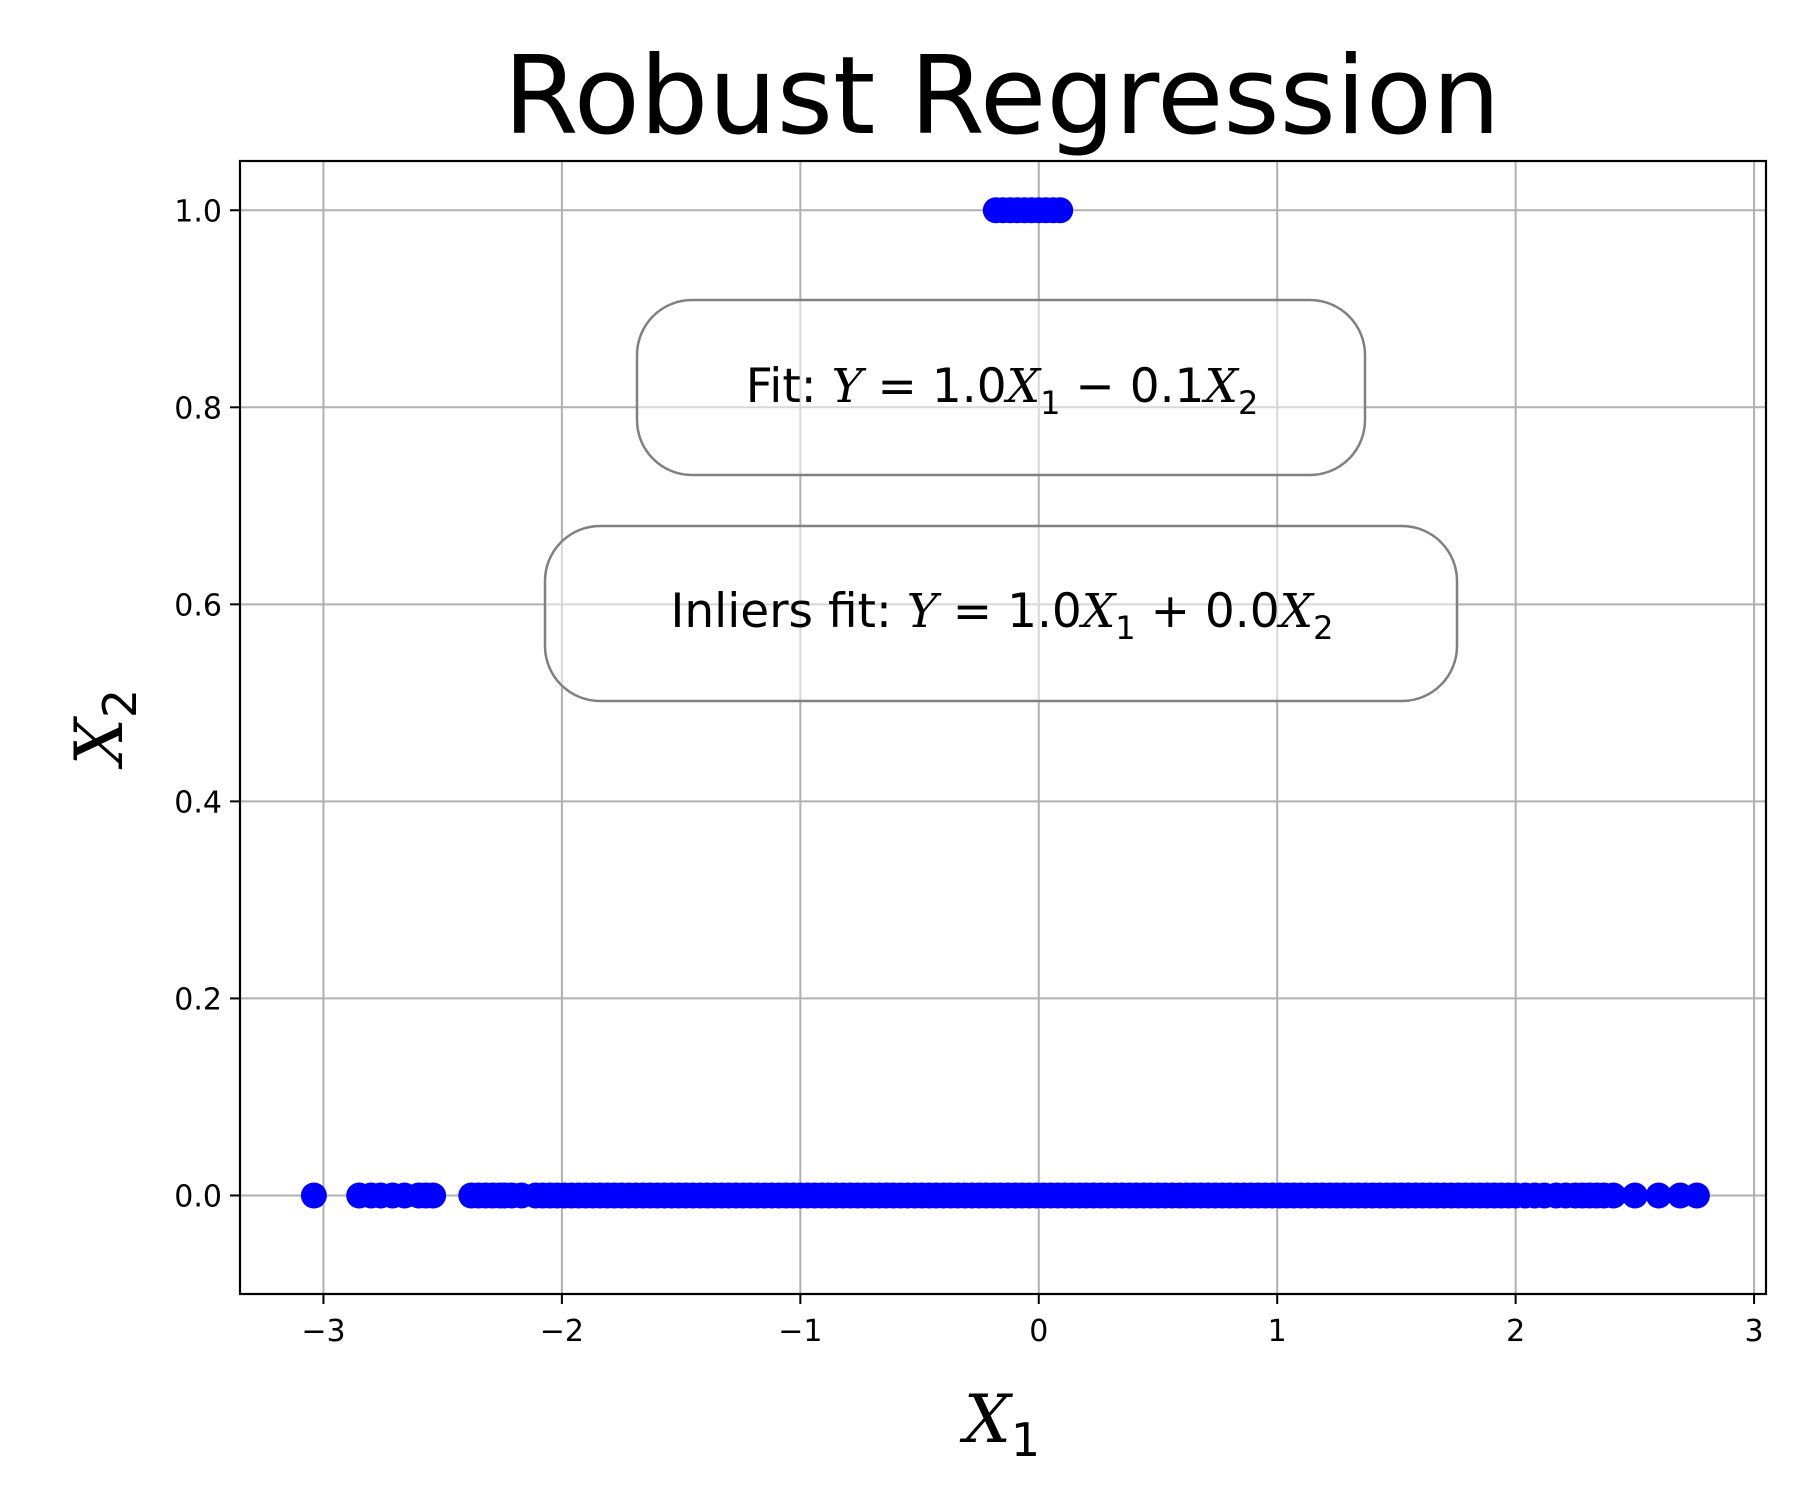 The height and width of the screenshot is (1500, 1800). I want to click on y-tick-label: 0.8, so click(198, 408).